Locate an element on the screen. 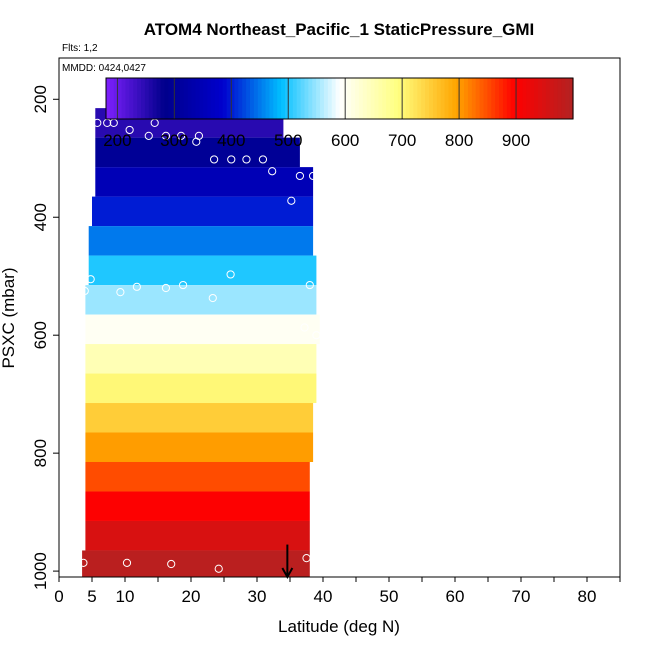  colorbar-frame is located at coordinates (339, 98).